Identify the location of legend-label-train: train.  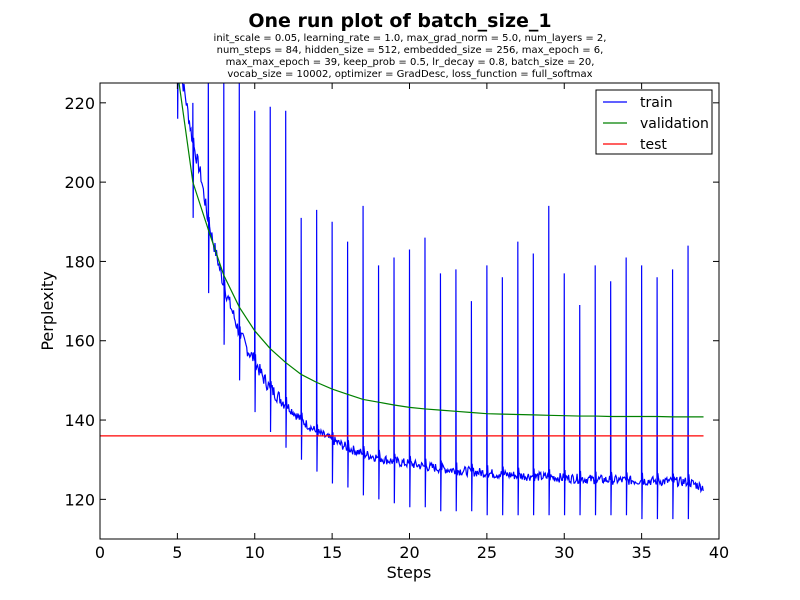
(656, 103).